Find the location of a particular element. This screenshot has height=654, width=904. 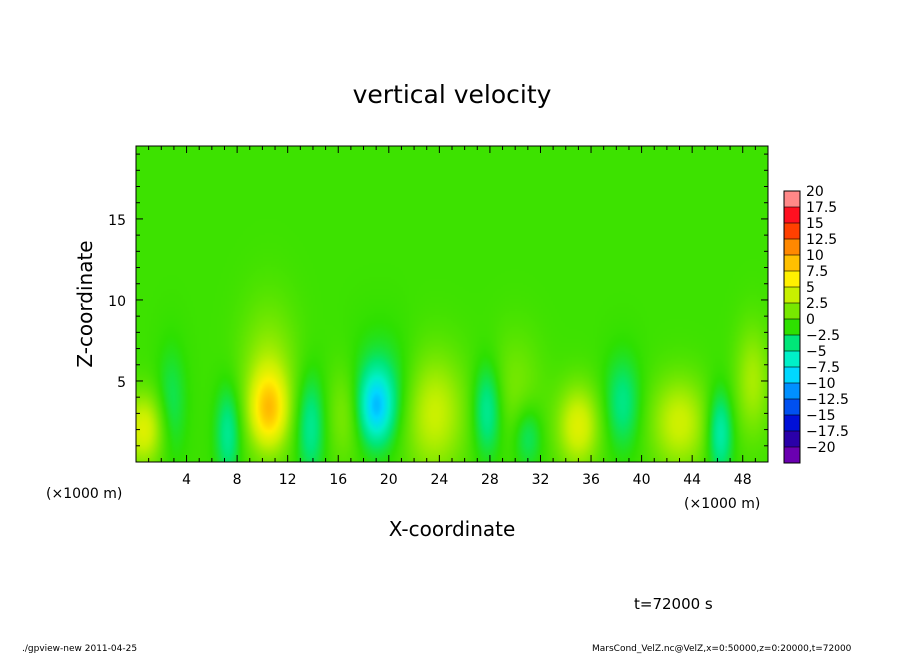

colorbar-label: 17.5 is located at coordinates (821, 208).